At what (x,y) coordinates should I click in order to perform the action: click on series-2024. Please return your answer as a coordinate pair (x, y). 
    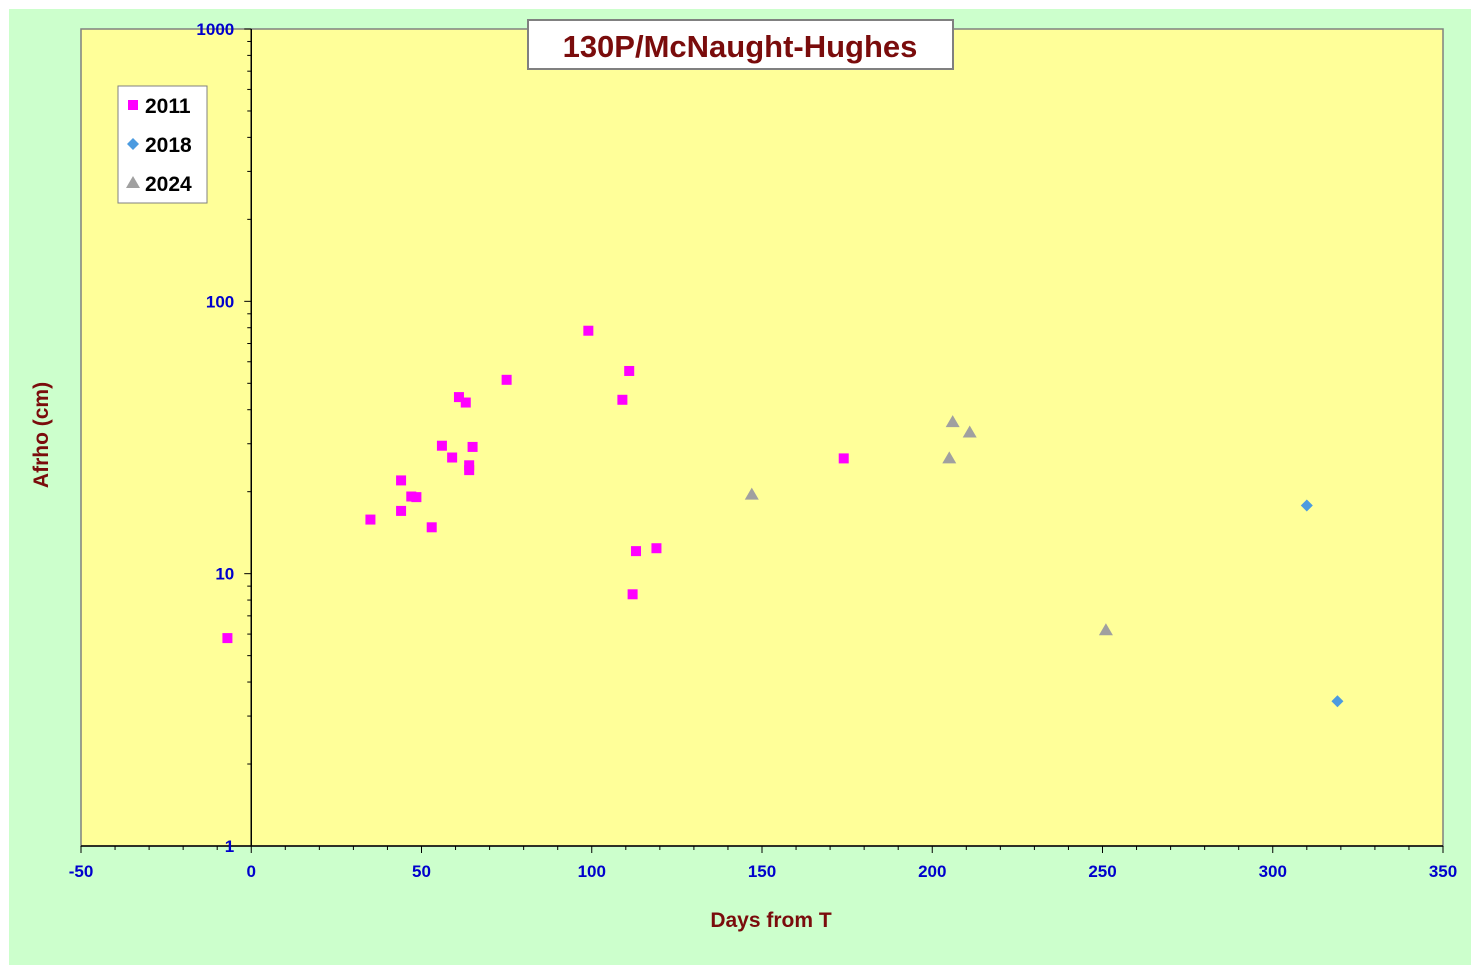
    Looking at the image, I should click on (928, 525).